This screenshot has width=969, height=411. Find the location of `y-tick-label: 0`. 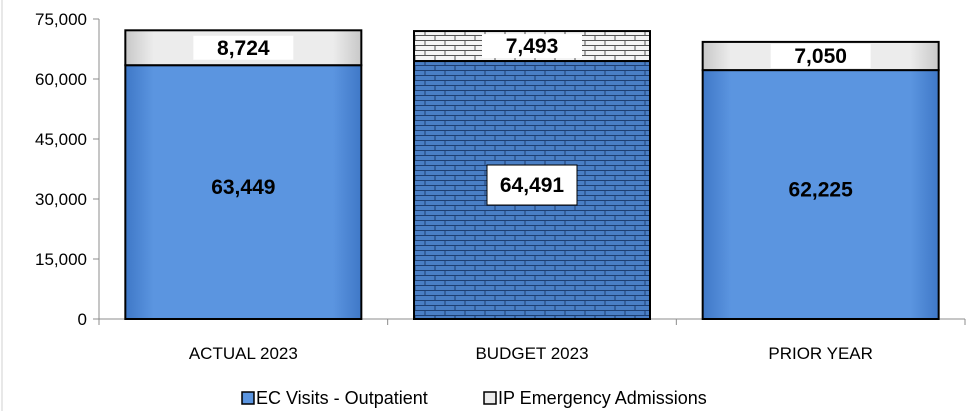

y-tick-label: 0 is located at coordinates (82, 319).